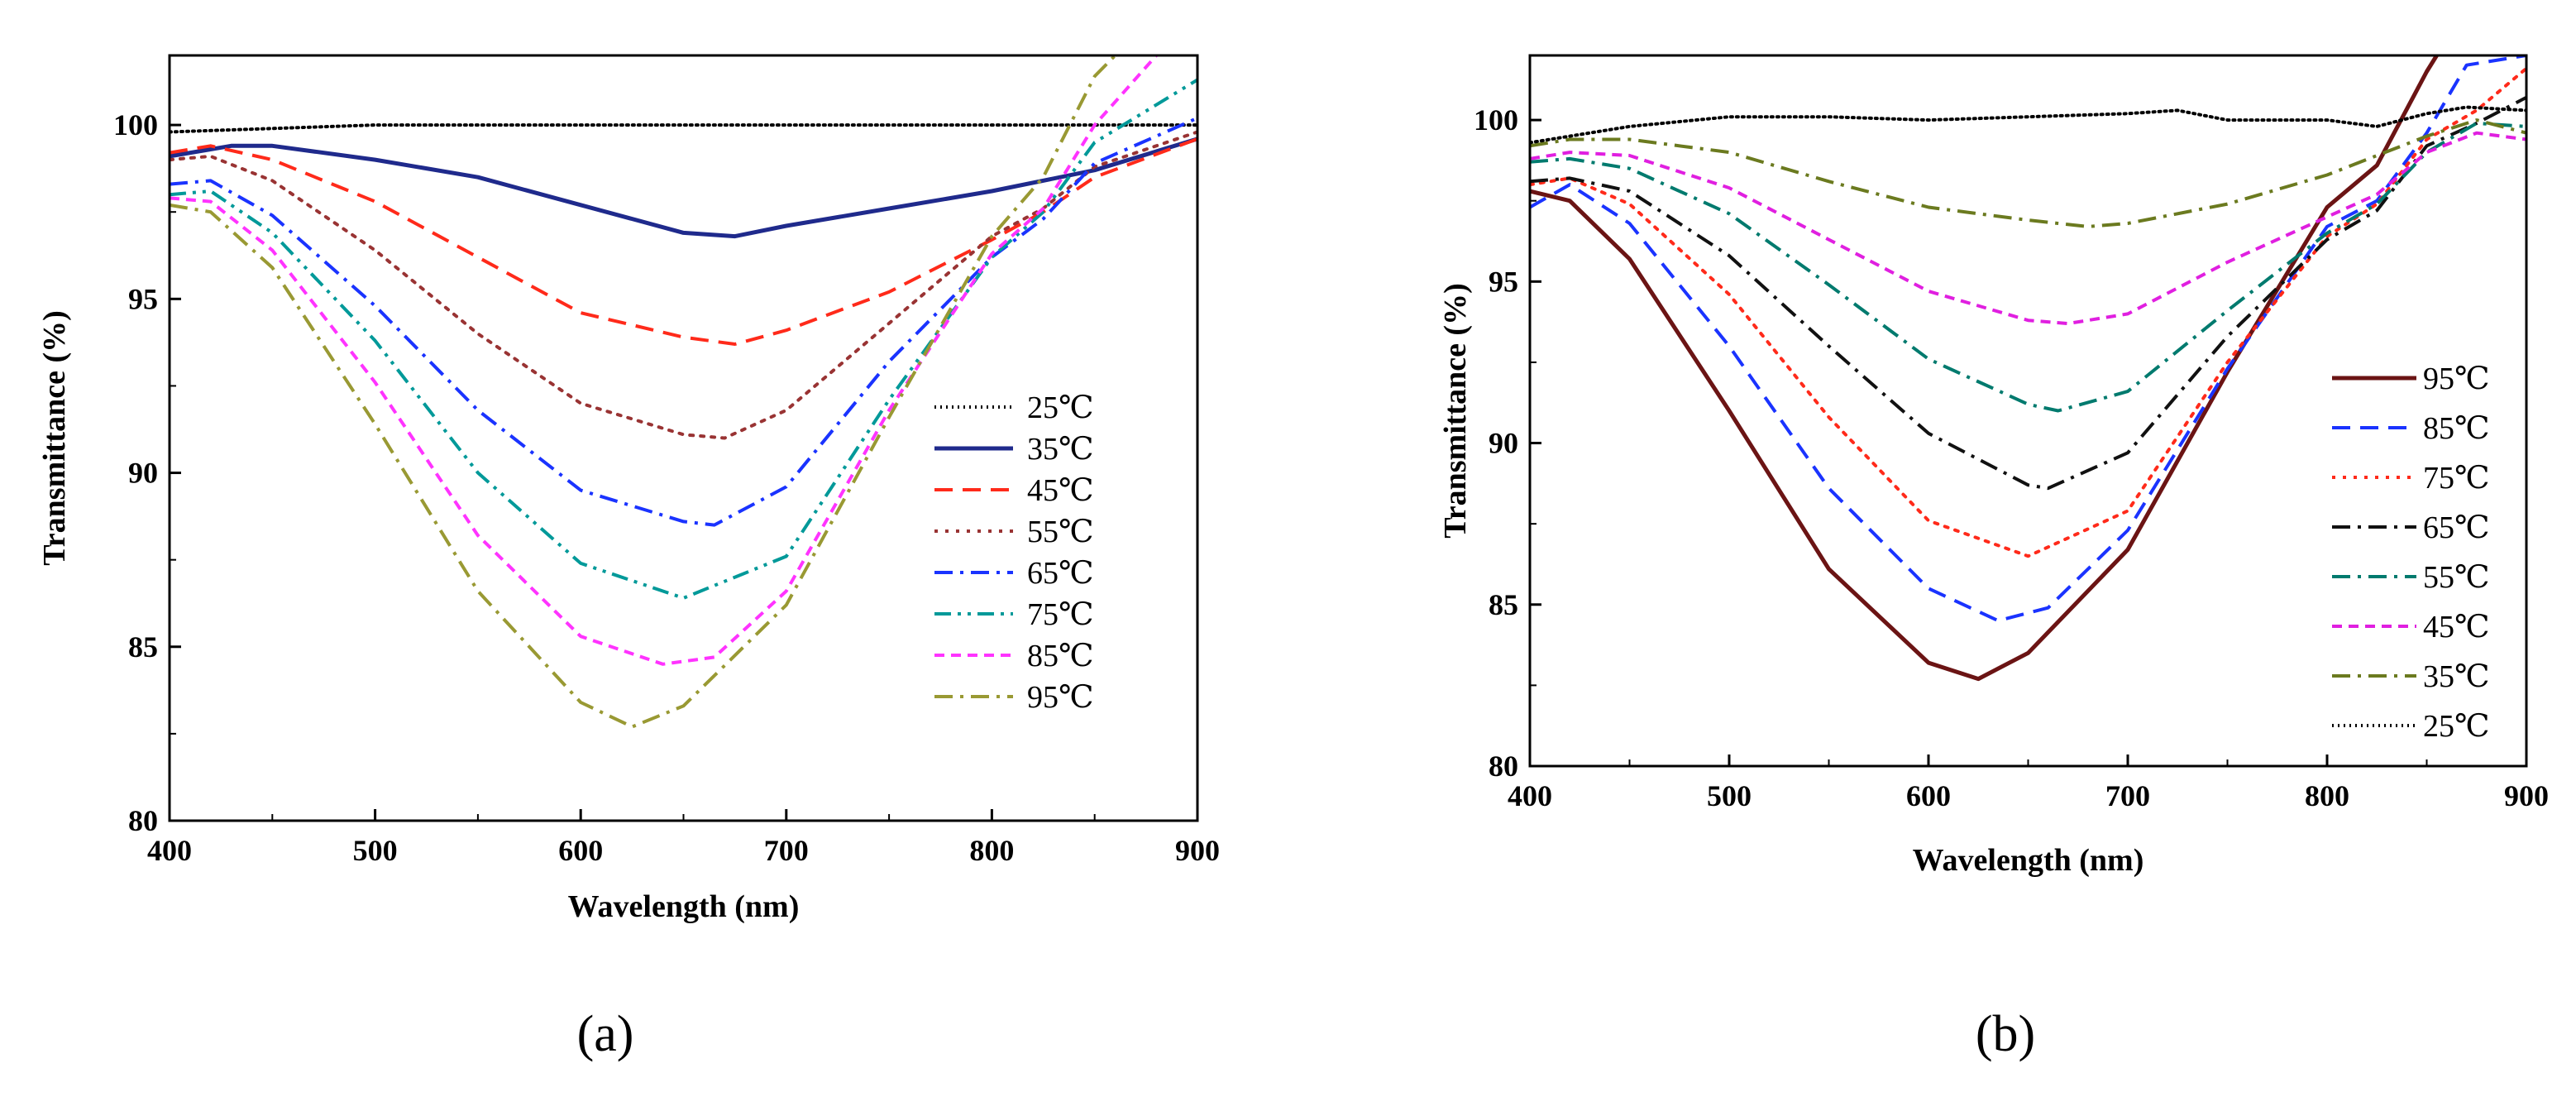  What do you see at coordinates (2005, 1034) in the screenshot?
I see `panel-label: (b)` at bounding box center [2005, 1034].